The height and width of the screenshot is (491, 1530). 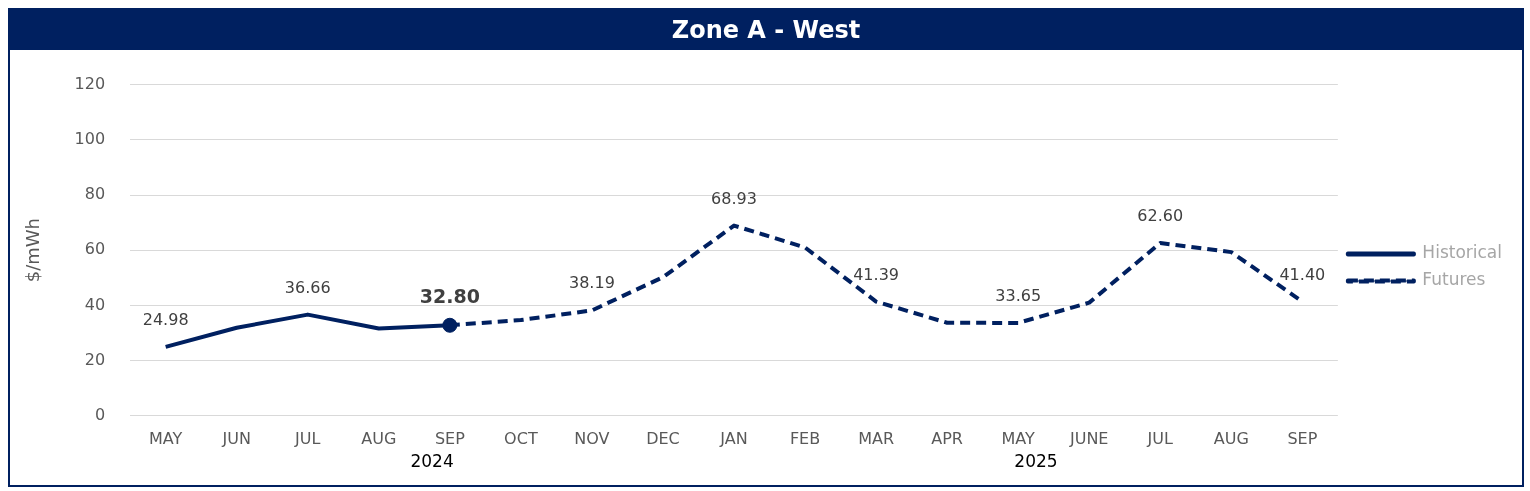 I want to click on data-label: 36.66, so click(x=307, y=287).